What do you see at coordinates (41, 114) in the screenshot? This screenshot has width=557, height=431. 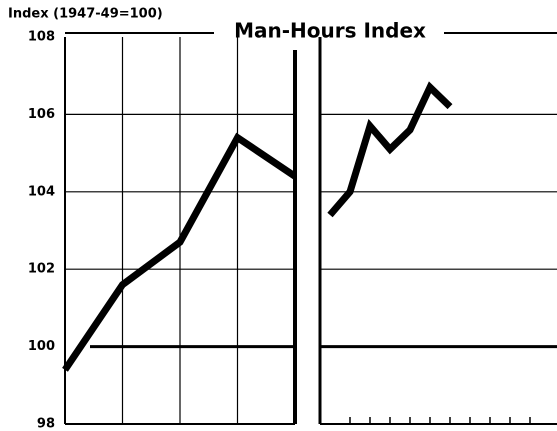 I see `y-tick-label: 106` at bounding box center [41, 114].